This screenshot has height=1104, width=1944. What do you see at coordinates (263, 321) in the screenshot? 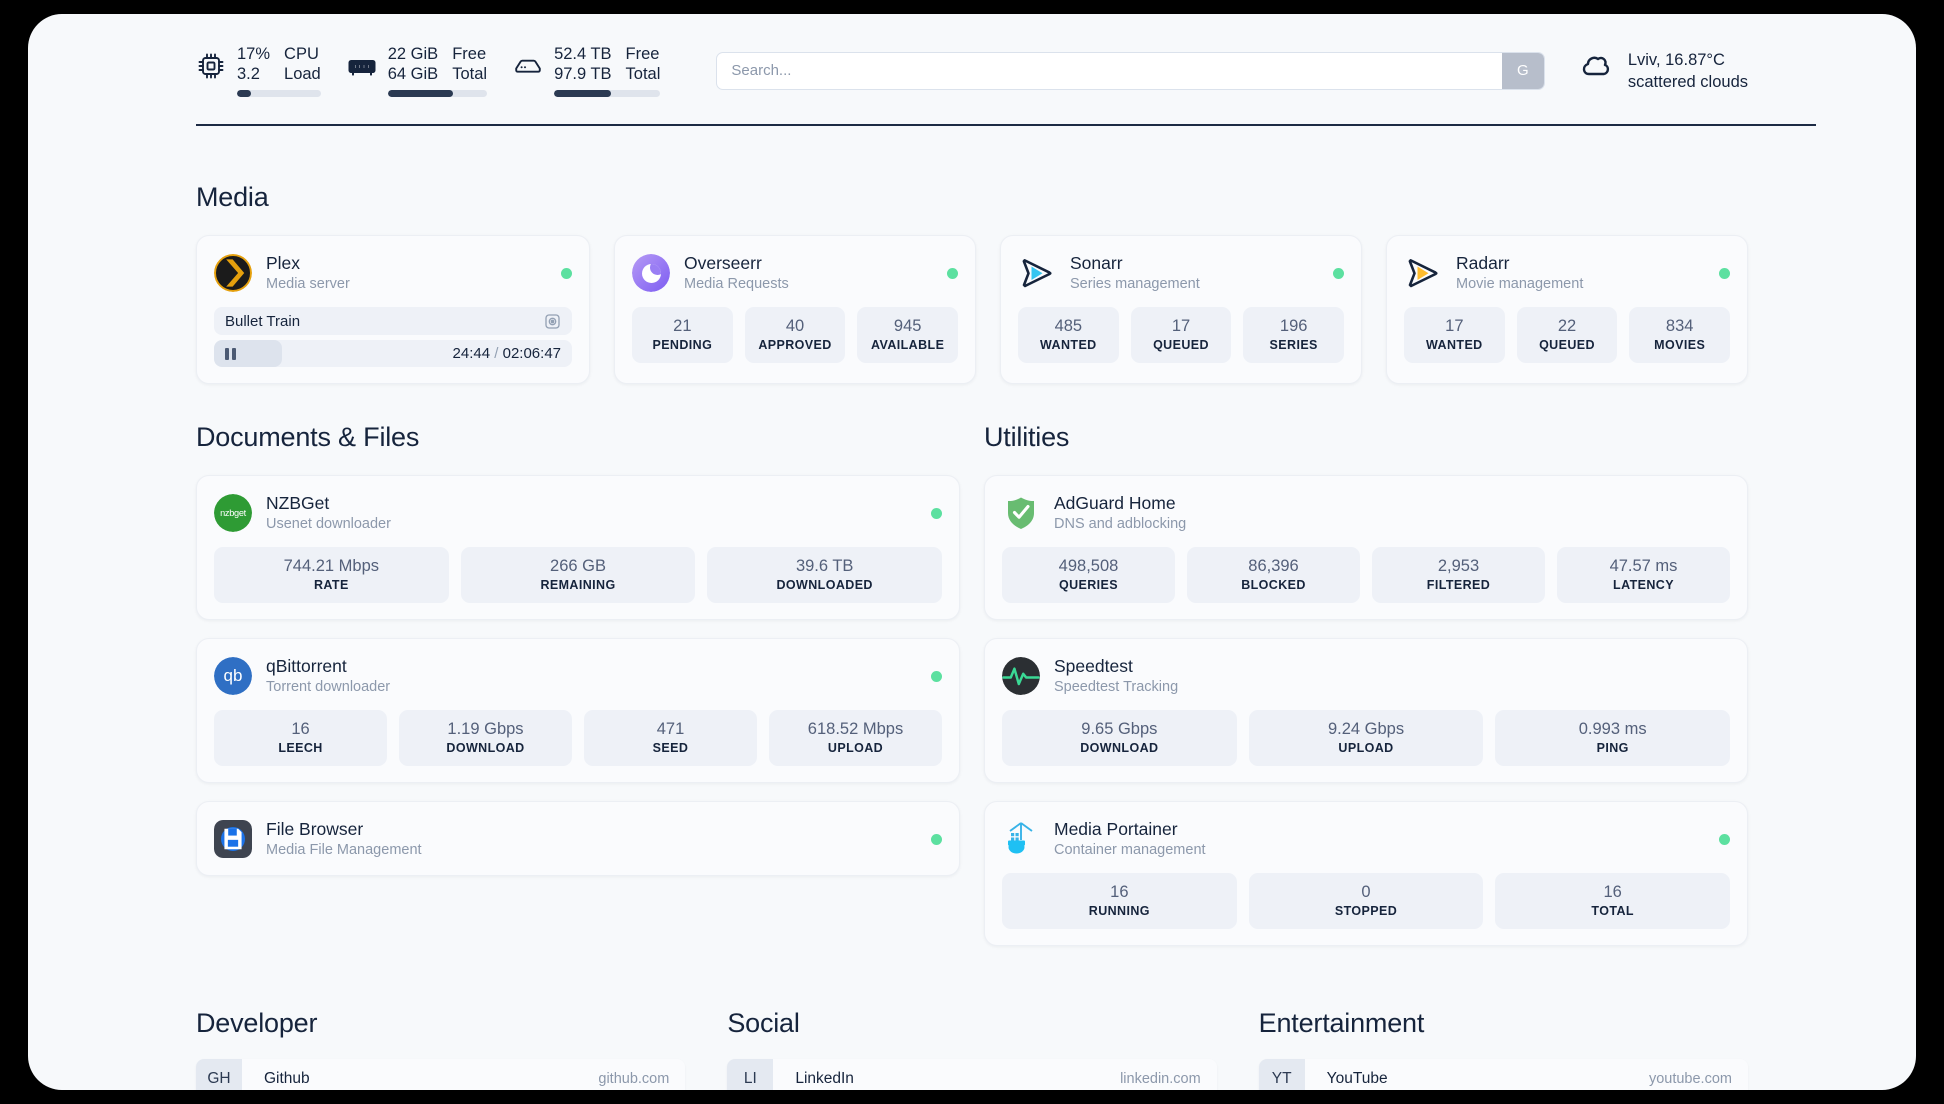
I see `now-playing-title: Bullet Train` at bounding box center [263, 321].